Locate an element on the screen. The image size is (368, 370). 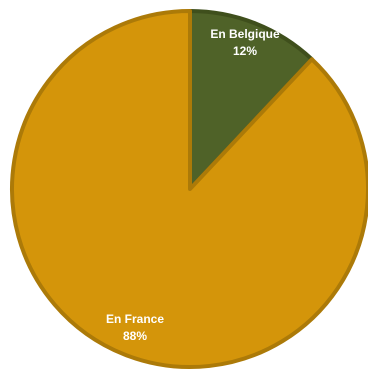
slice-label-value: 12% is located at coordinates (245, 51).